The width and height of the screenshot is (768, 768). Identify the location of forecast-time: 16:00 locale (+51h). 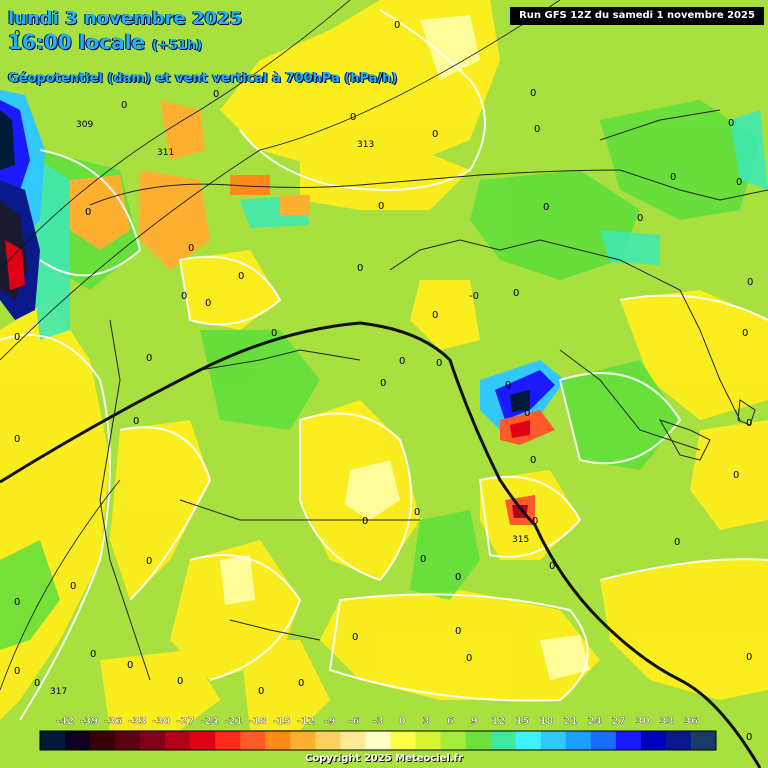
(105, 42).